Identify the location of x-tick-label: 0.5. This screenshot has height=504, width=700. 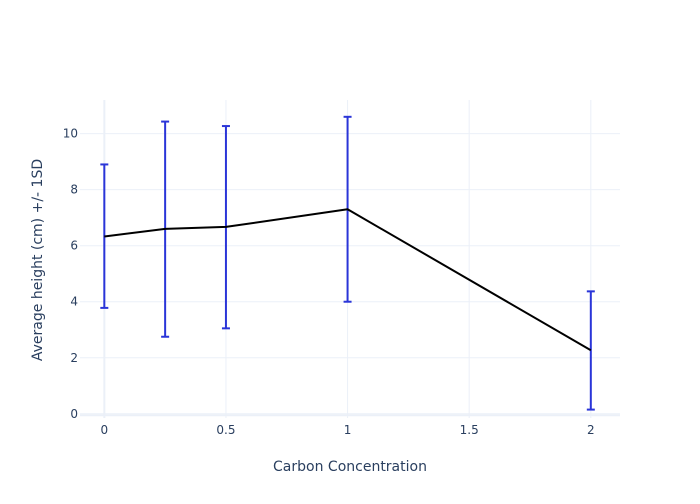
(225, 430).